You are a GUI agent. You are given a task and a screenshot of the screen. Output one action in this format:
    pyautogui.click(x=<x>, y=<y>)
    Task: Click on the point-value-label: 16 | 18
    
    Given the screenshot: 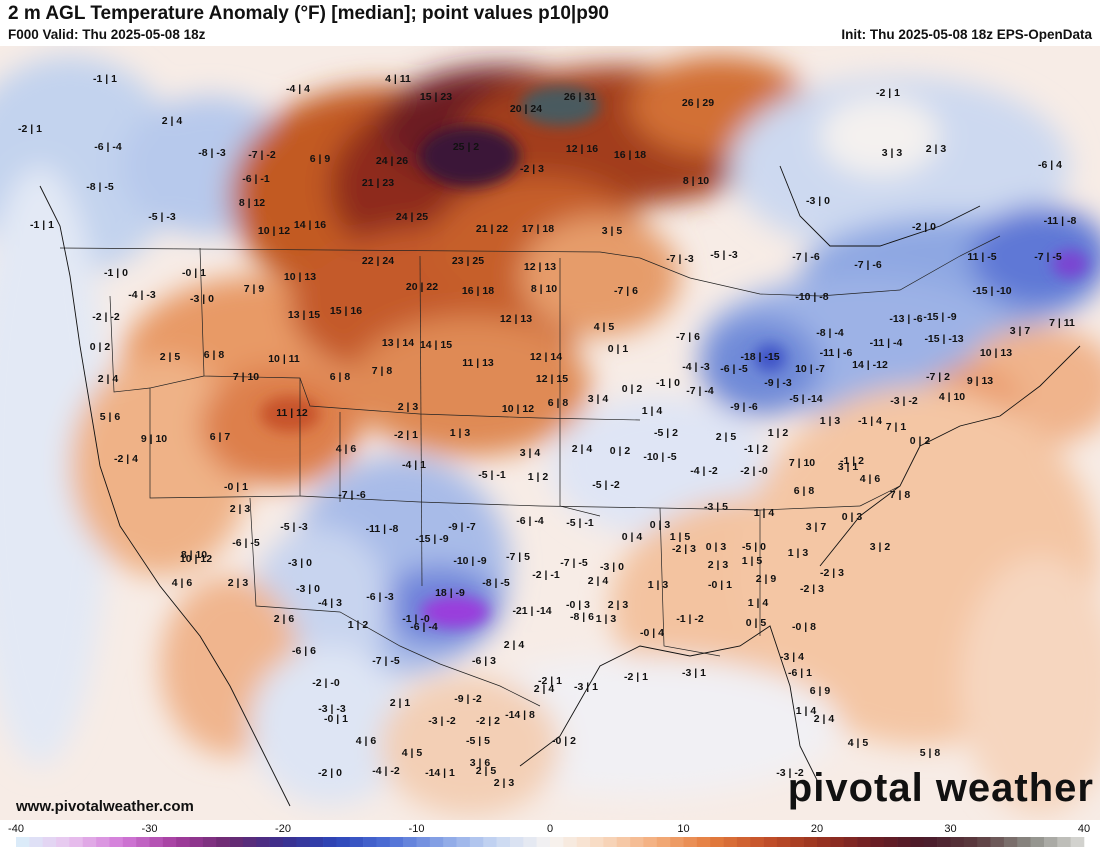 What is the action you would take?
    pyautogui.click(x=478, y=291)
    